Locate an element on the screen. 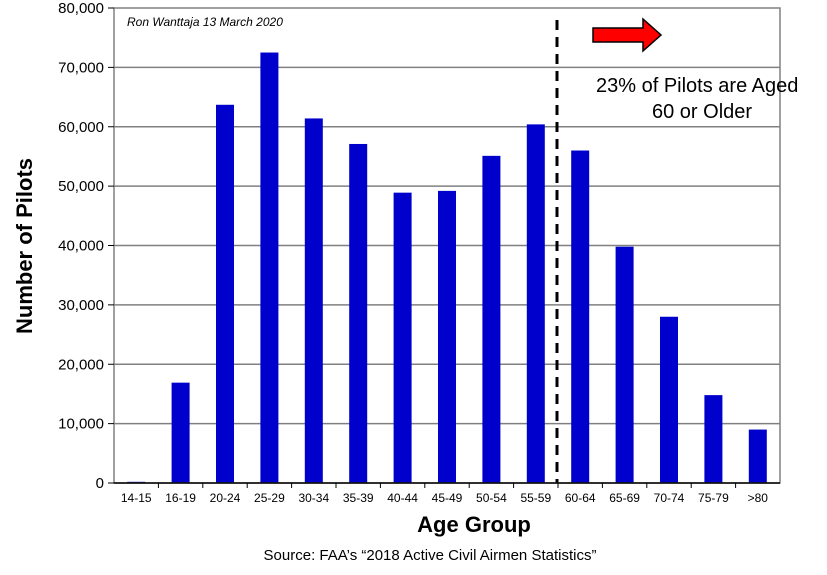 The width and height of the screenshot is (827, 575). red-arrow-icon is located at coordinates (627, 35).